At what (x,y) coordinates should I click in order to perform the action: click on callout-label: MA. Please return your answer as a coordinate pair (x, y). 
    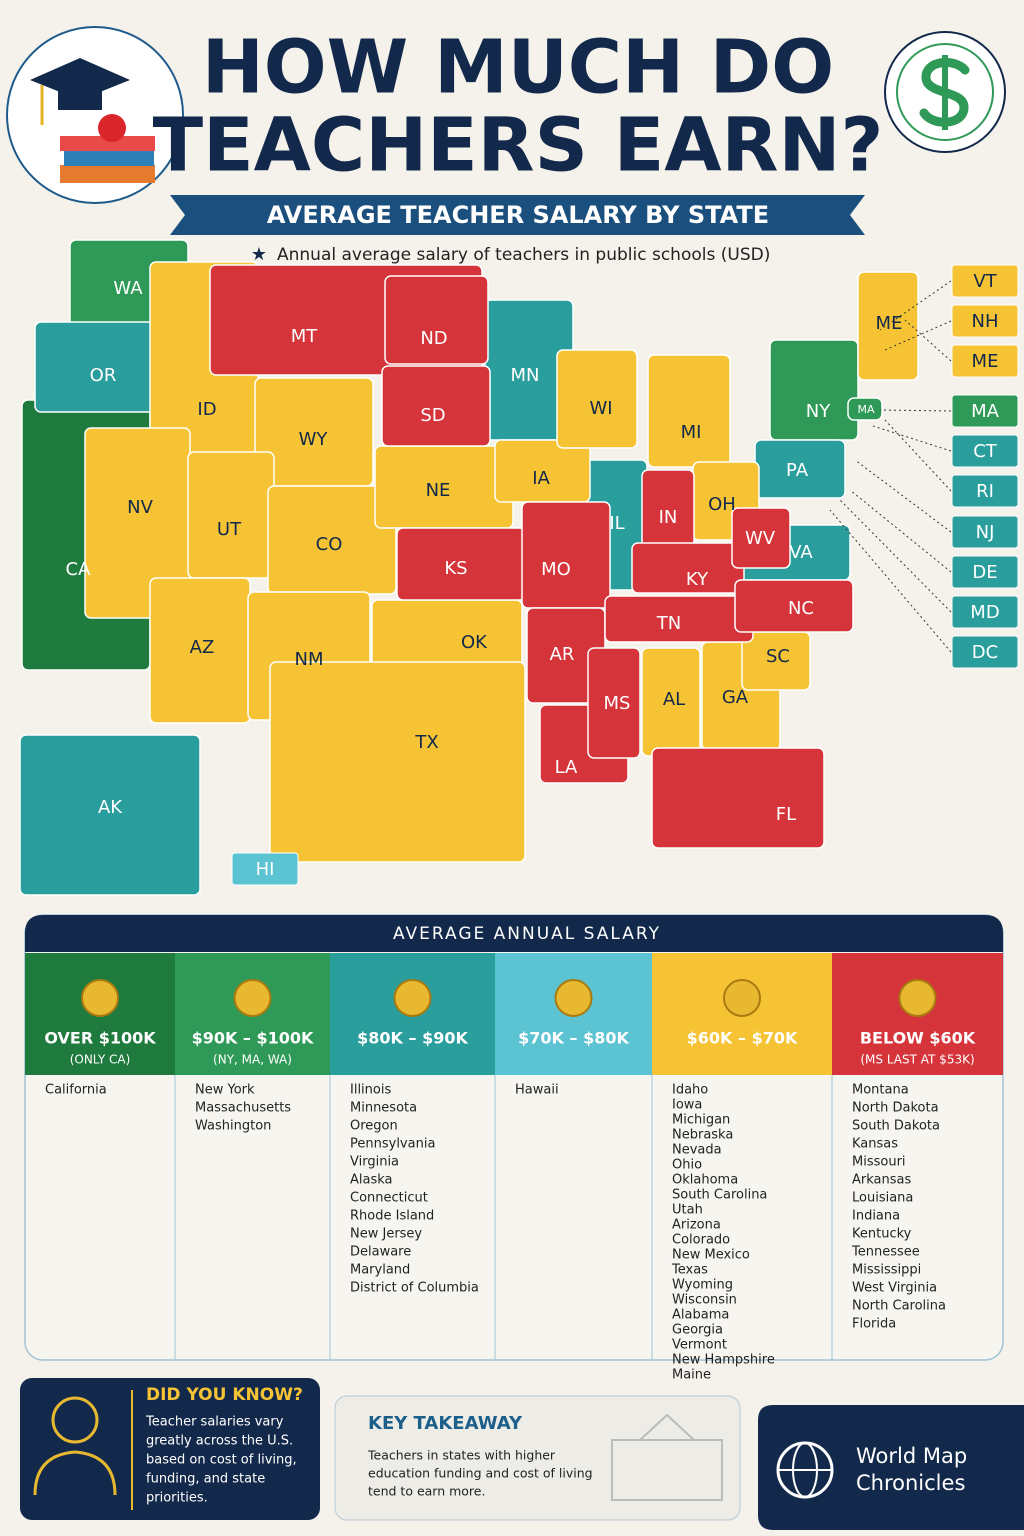
    Looking at the image, I should click on (985, 411).